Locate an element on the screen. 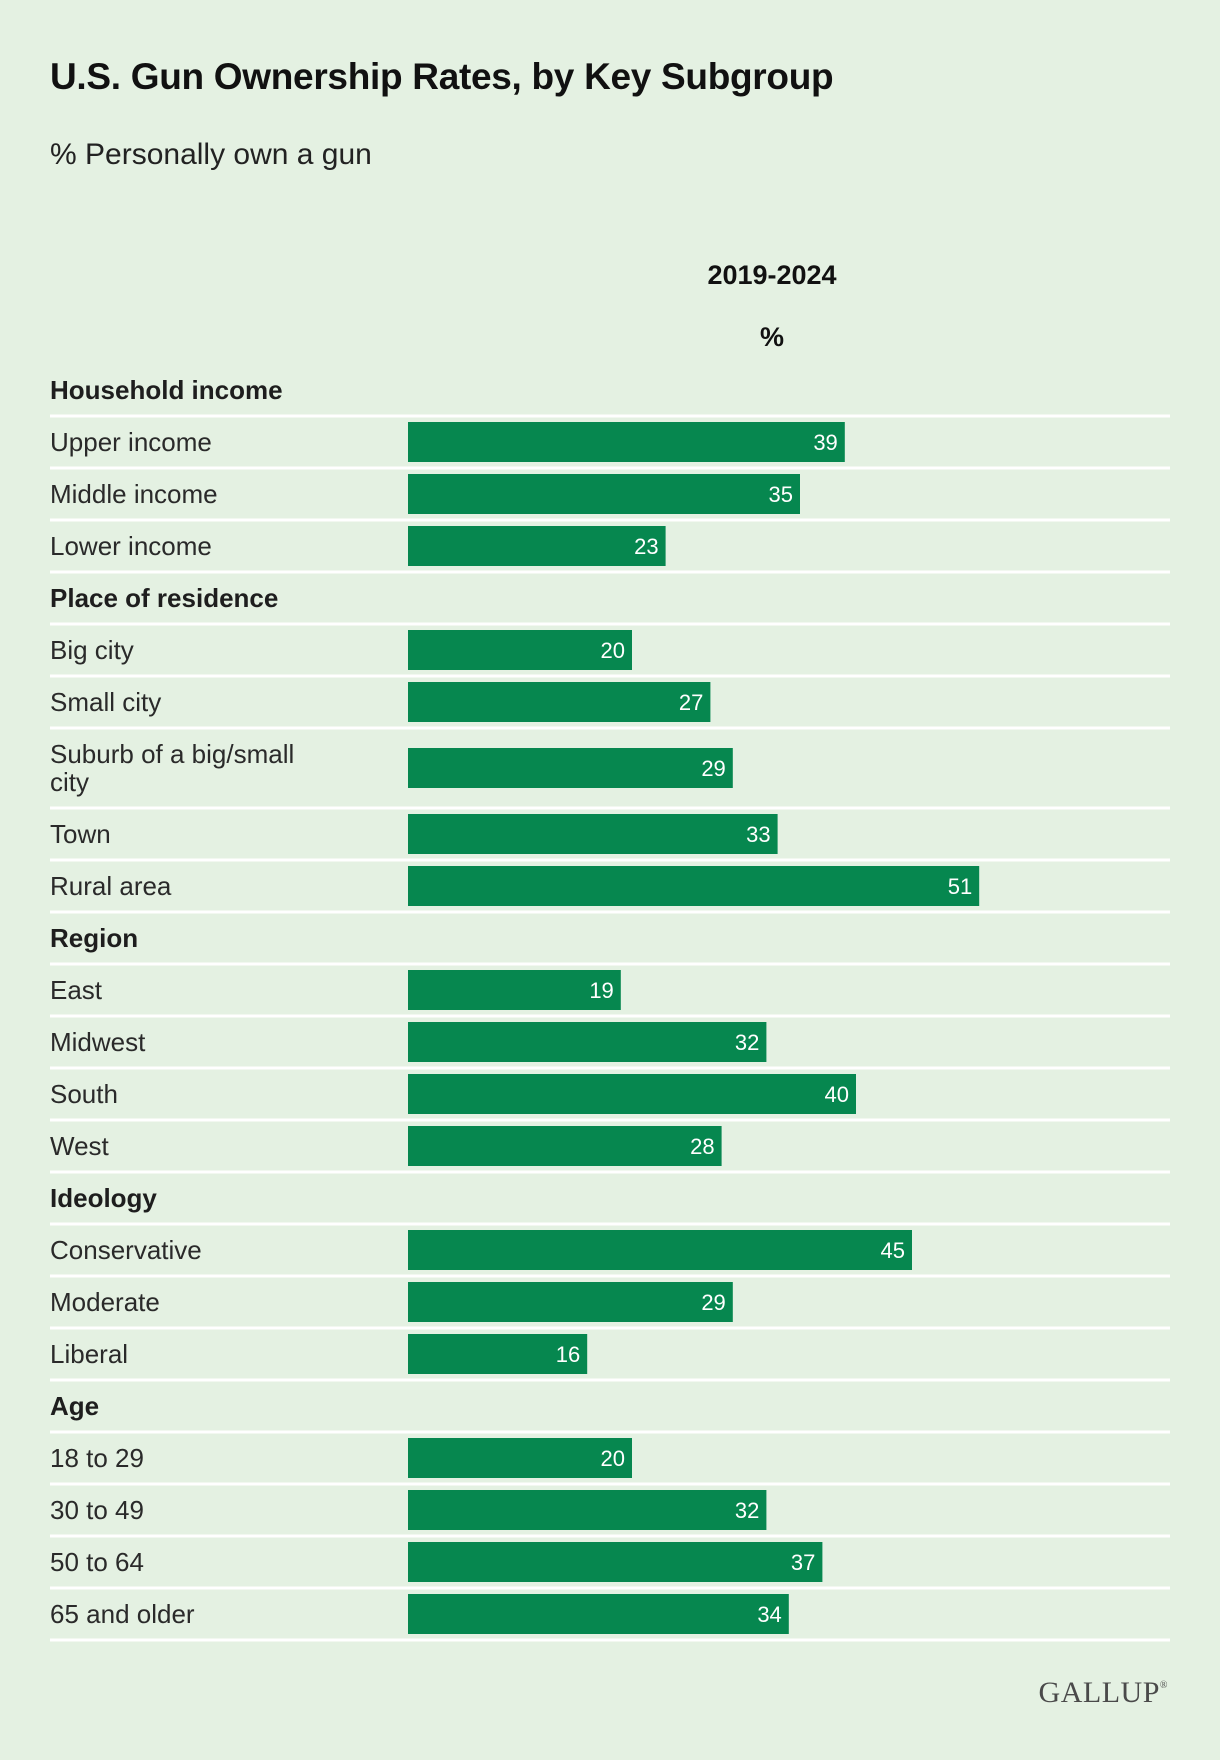  gallup-logo-text: GALLUP is located at coordinates (1099, 1692).